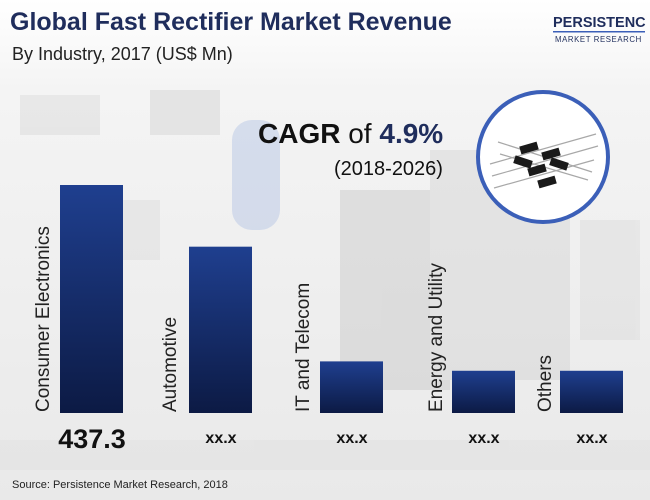 Image resolution: width=650 pixels, height=500 pixels. What do you see at coordinates (122, 54) in the screenshot?
I see `chart-subtitle: By Industry, 2017 (US$ Mn)` at bounding box center [122, 54].